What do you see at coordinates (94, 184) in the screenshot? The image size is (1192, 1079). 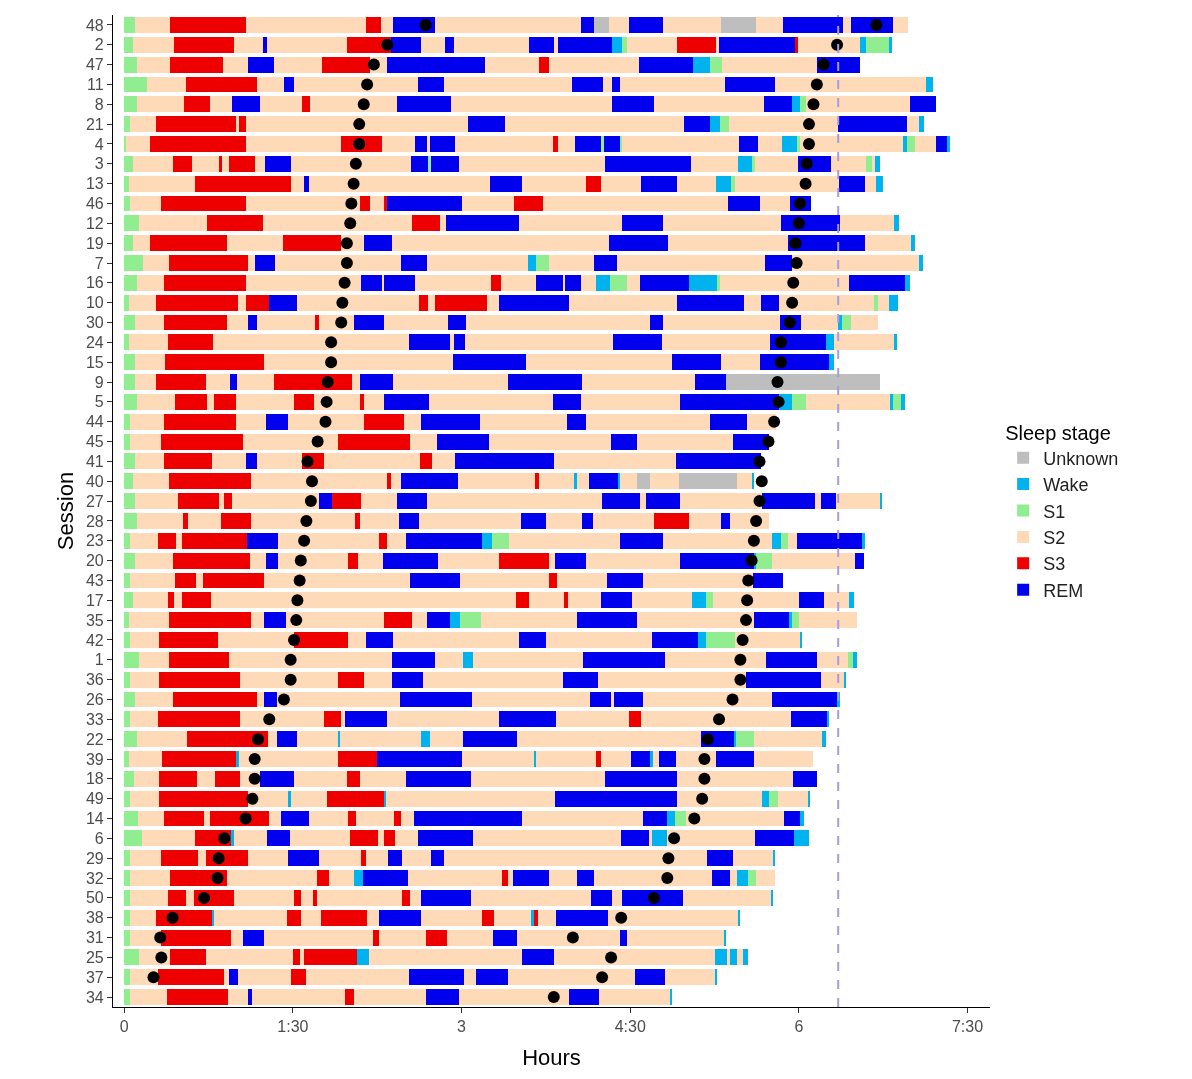 I see `y-tick-label: 13` at bounding box center [94, 184].